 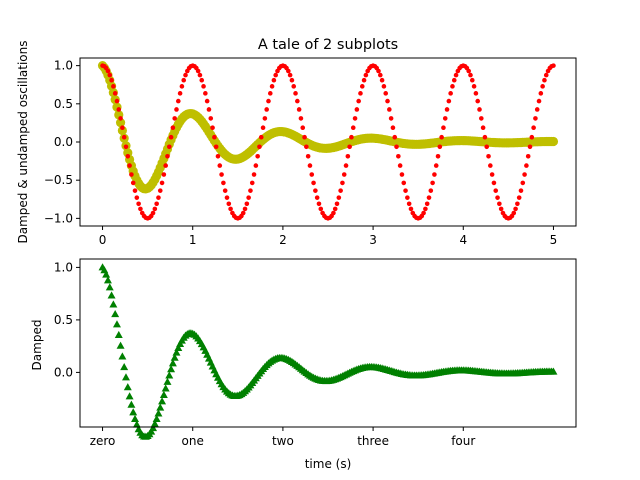 I want to click on top-y-tick-label: −1.0, so click(x=58, y=218).